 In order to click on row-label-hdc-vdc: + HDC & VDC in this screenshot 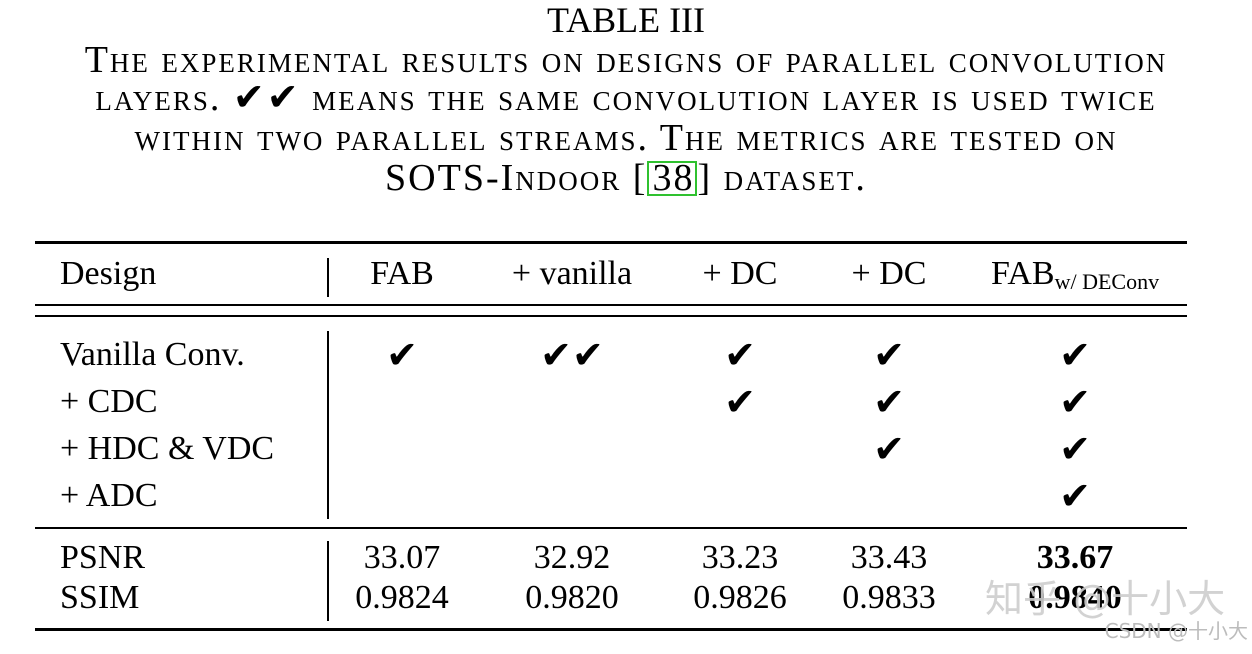, I will do `click(167, 448)`.